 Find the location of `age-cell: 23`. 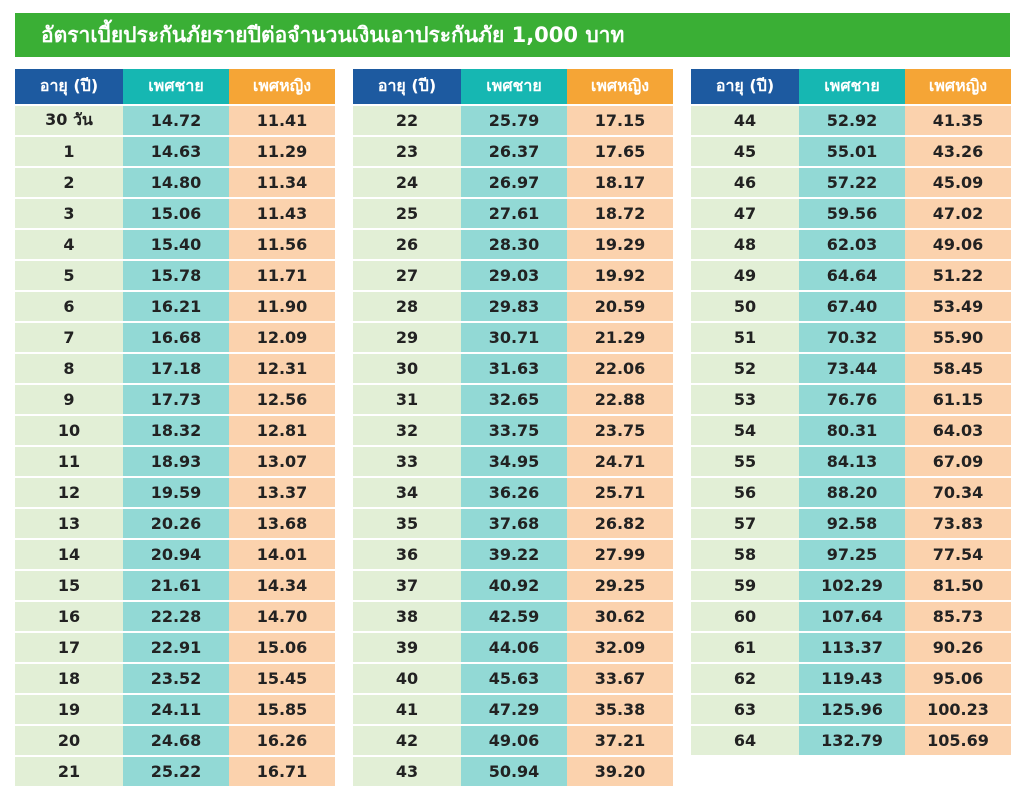

age-cell: 23 is located at coordinates (407, 151).